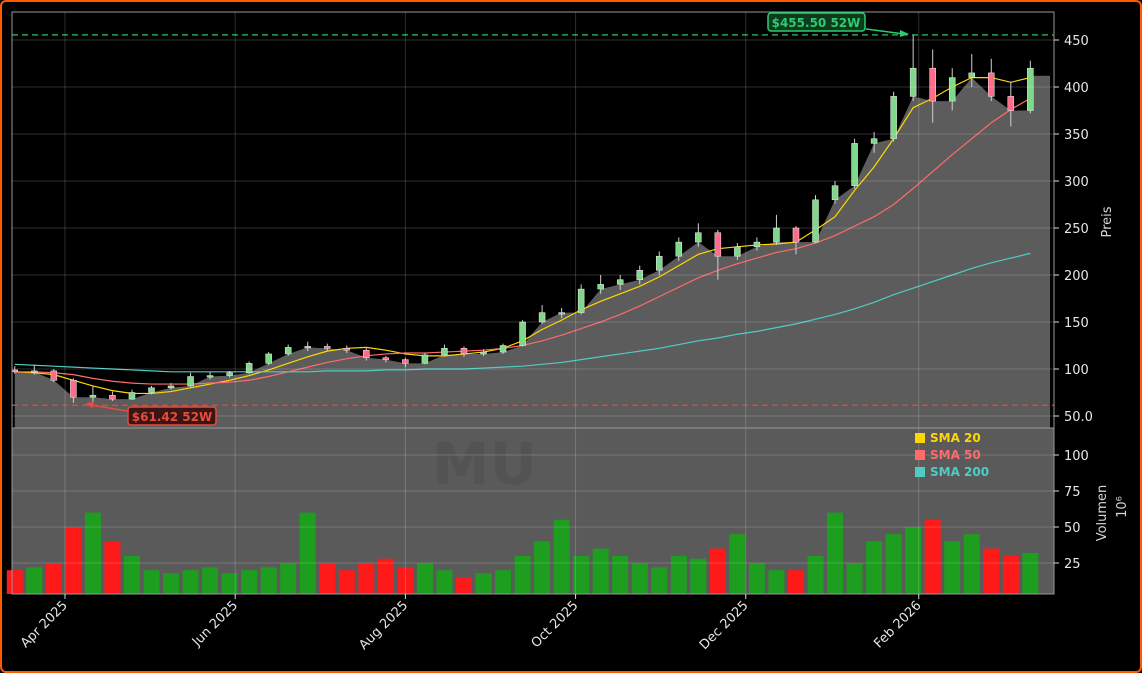 The image size is (1142, 673). I want to click on low-arrow-head, so click(89, 404).